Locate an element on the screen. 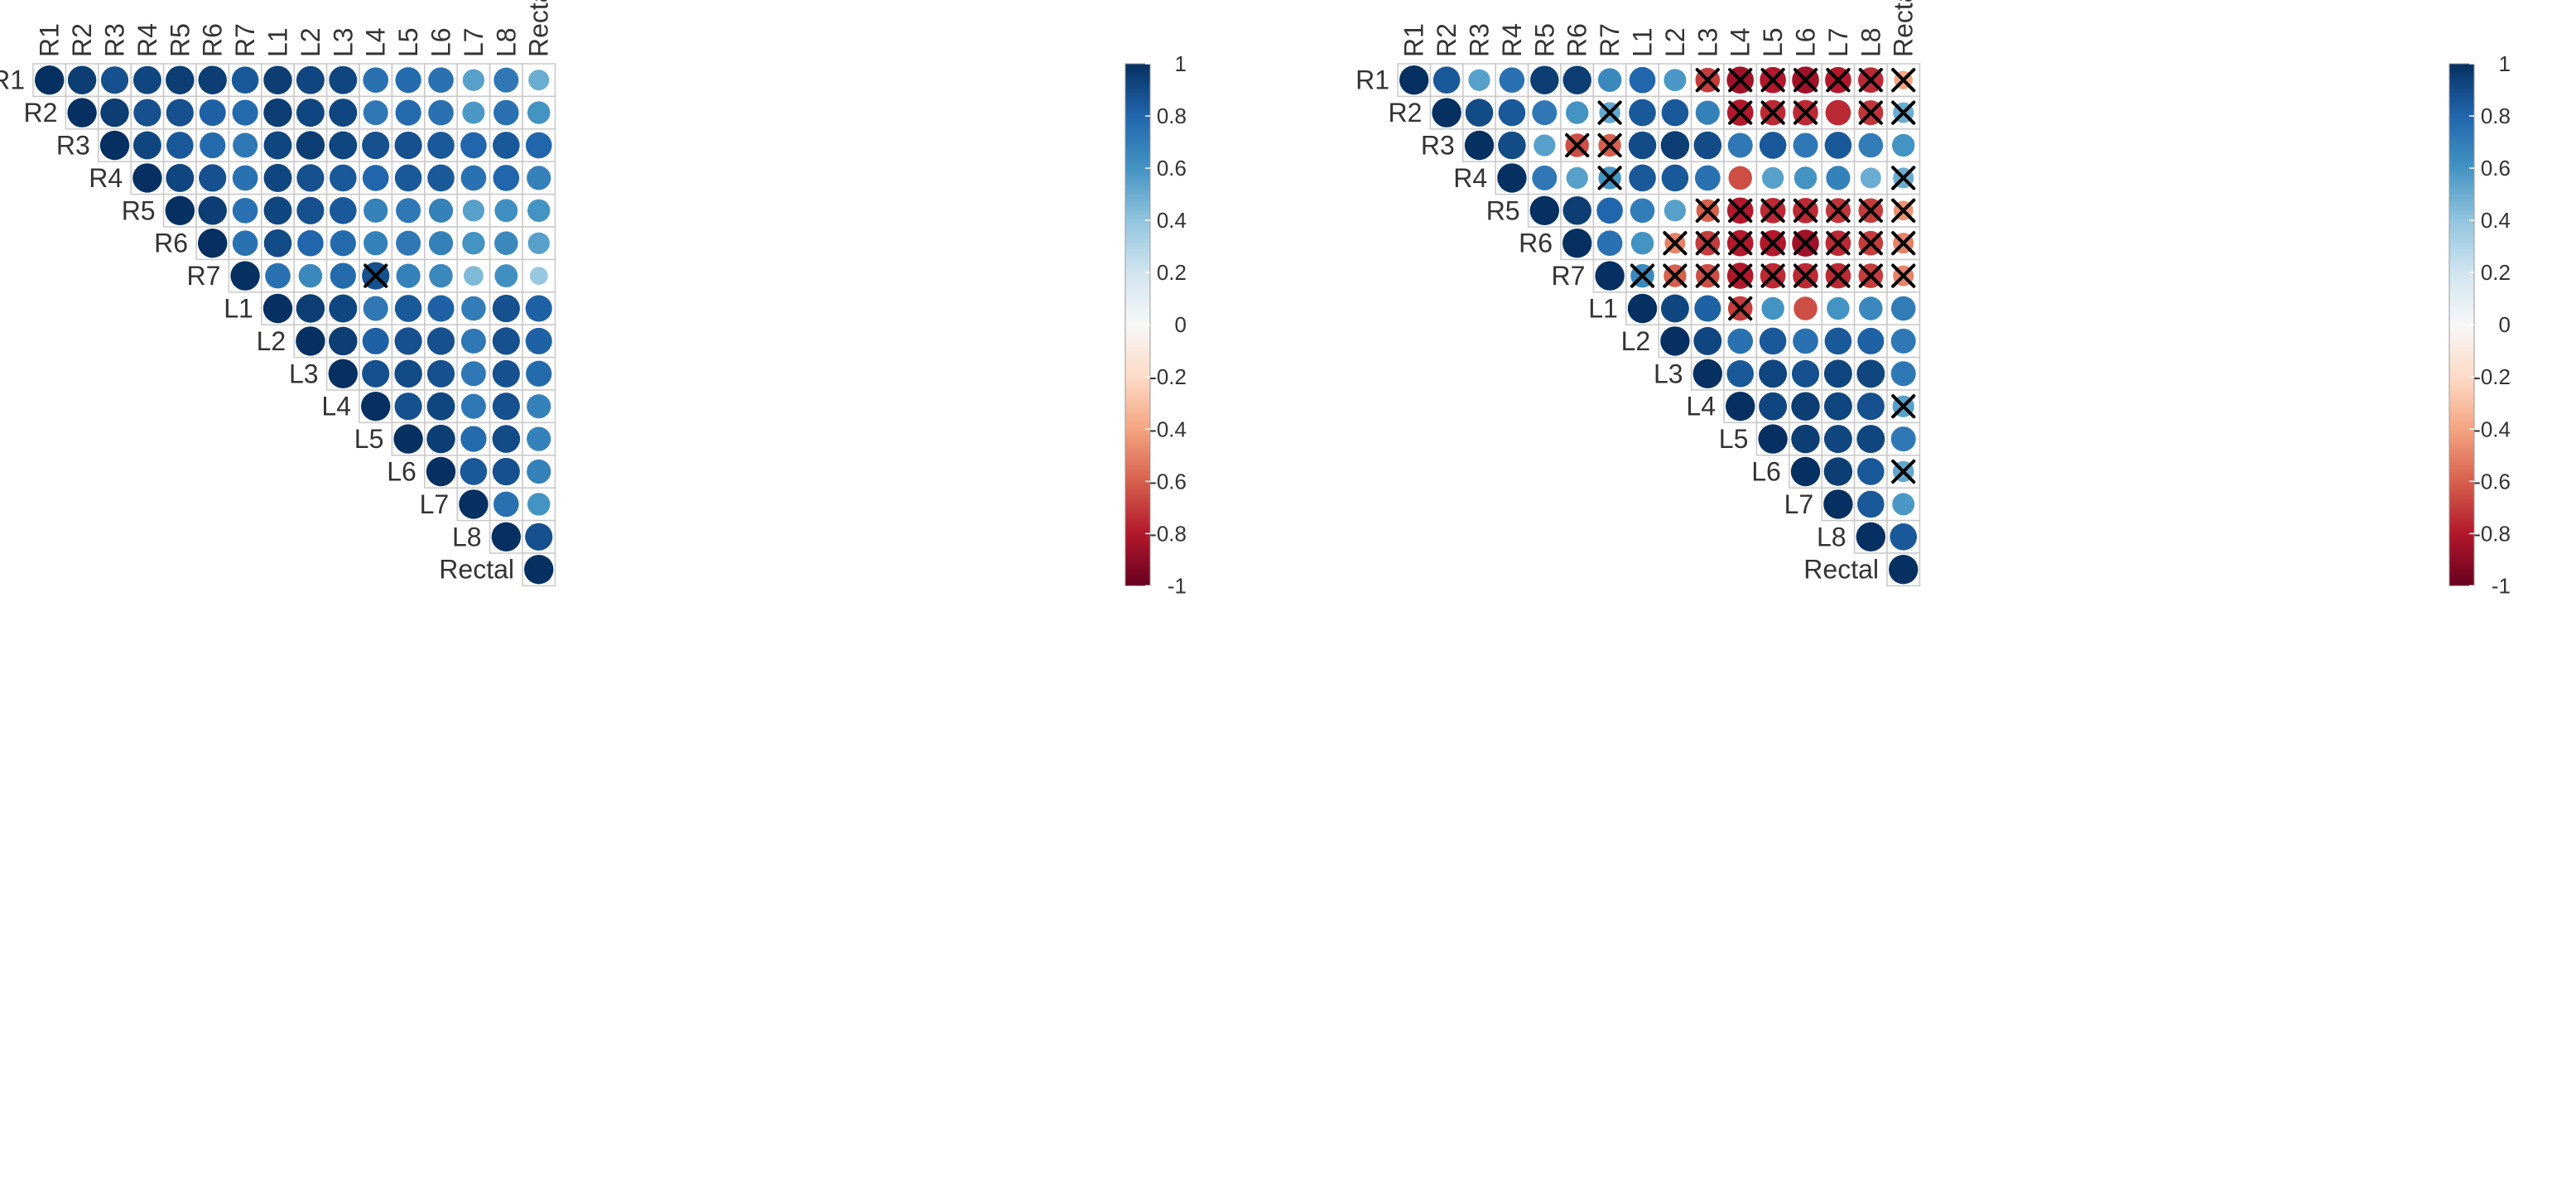  row-label: R3 is located at coordinates (1438, 146).